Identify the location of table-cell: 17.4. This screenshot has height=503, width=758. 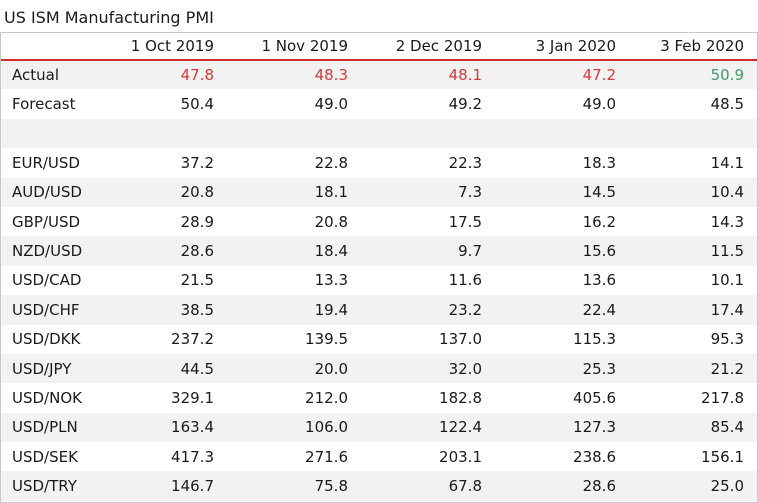
(727, 309).